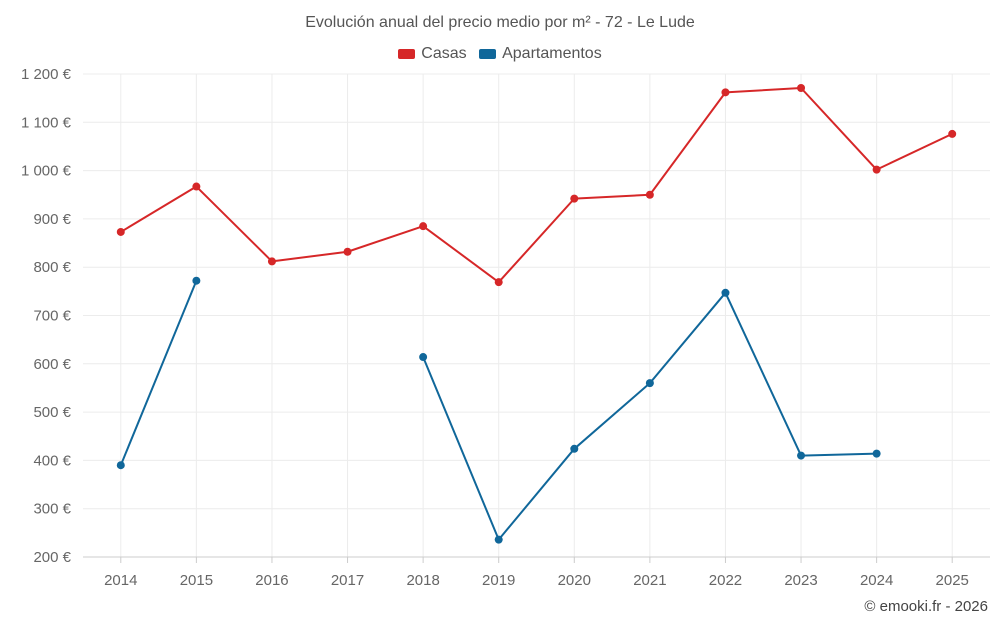 The height and width of the screenshot is (625, 1000). Describe the element at coordinates (46, 122) in the screenshot. I see `y-tick-label: 1 100 €` at that location.